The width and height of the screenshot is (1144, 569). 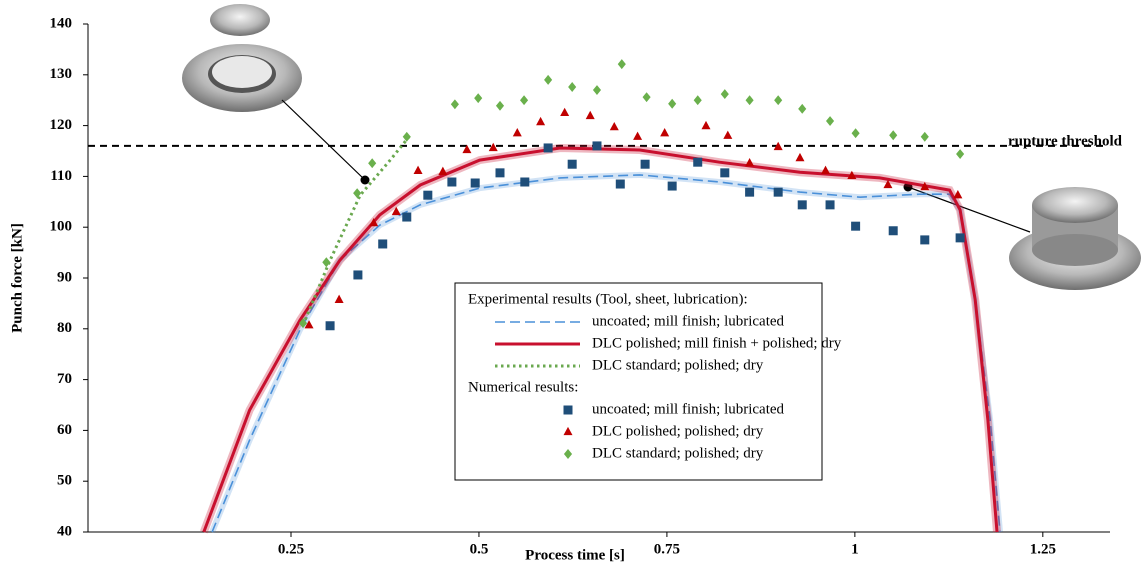 I want to click on y-tick-label: 50, so click(x=64, y=481).